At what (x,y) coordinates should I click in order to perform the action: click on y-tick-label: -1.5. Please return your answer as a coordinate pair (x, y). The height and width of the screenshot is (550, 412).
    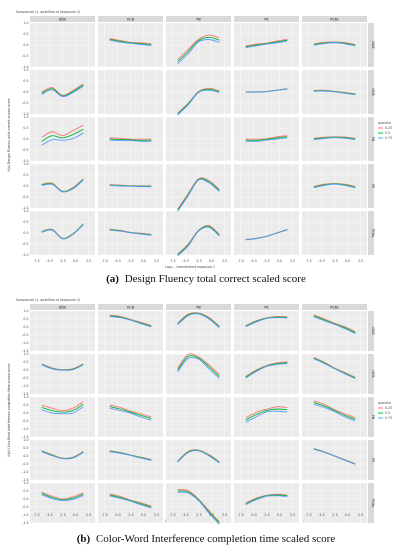
    Looking at the image, I should click on (25, 480).